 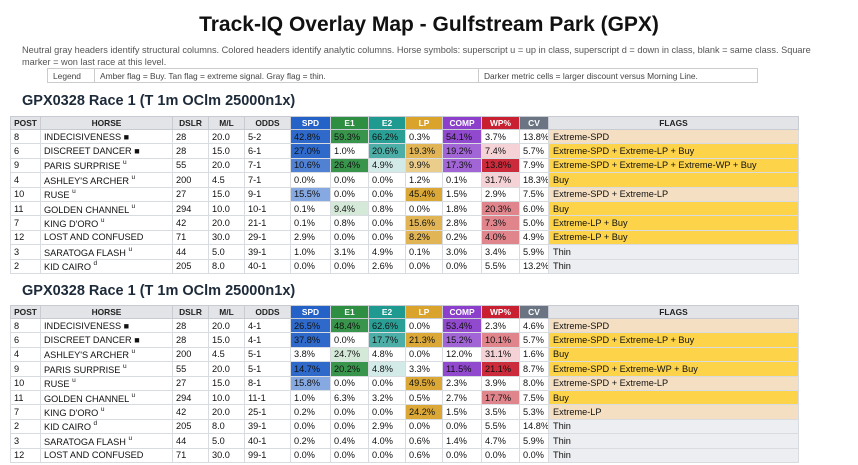 I want to click on metric-cell-cv: 13.2%, so click(x=534, y=266).